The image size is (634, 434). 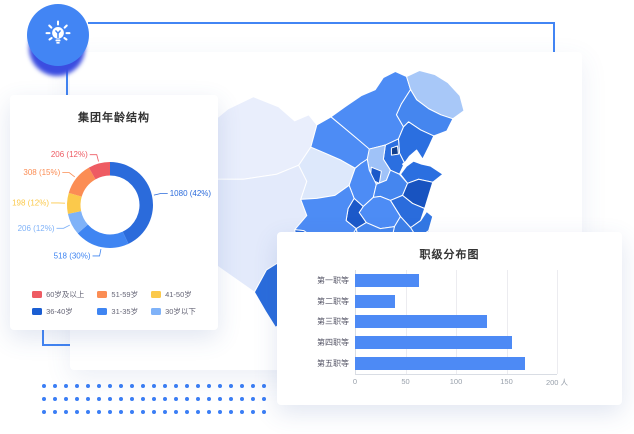 I want to click on x-axis-tick: 0, so click(x=355, y=381).